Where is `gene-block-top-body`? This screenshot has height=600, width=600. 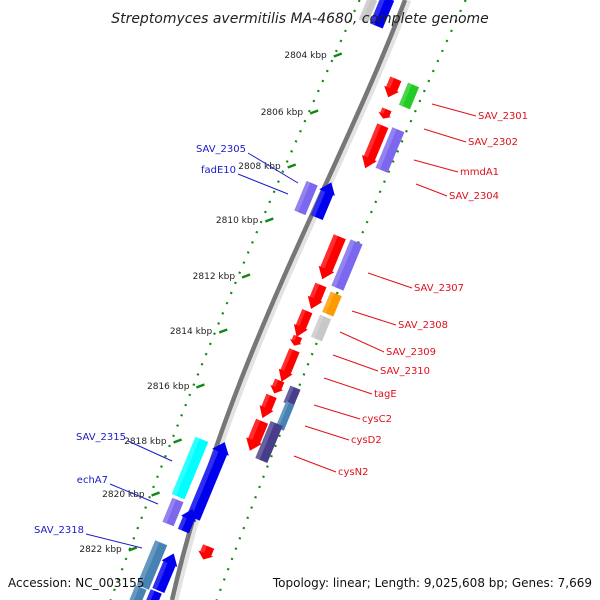
gene-block-top-body is located at coordinates (382, 14).